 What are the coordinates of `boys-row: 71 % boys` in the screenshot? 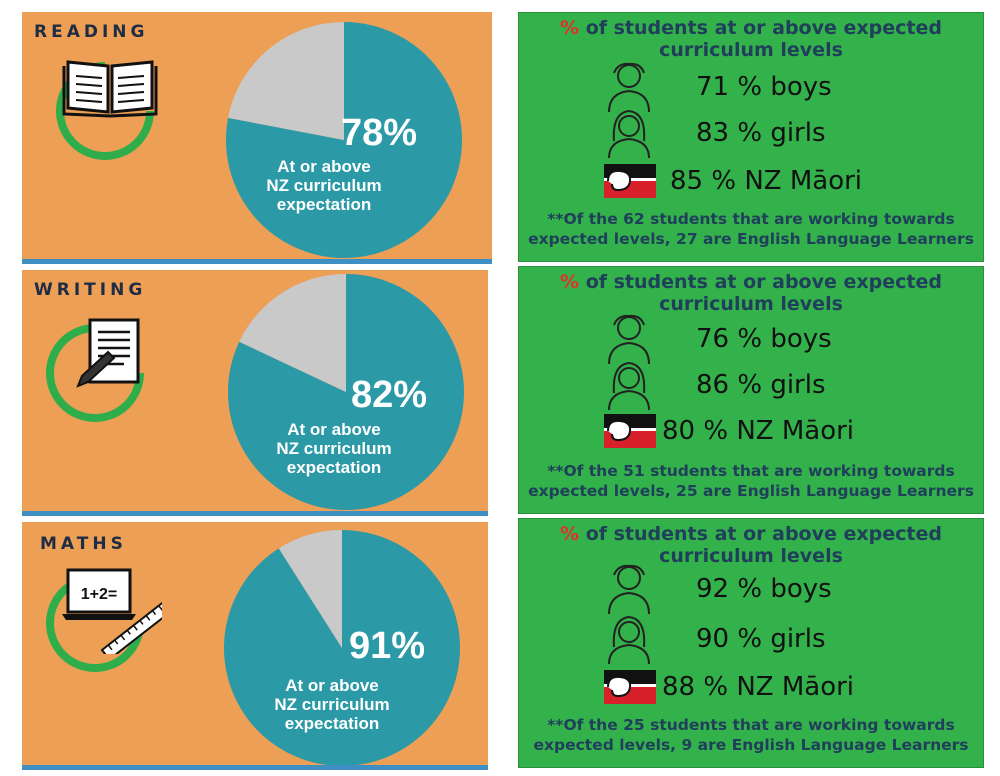 It's located at (718, 87).